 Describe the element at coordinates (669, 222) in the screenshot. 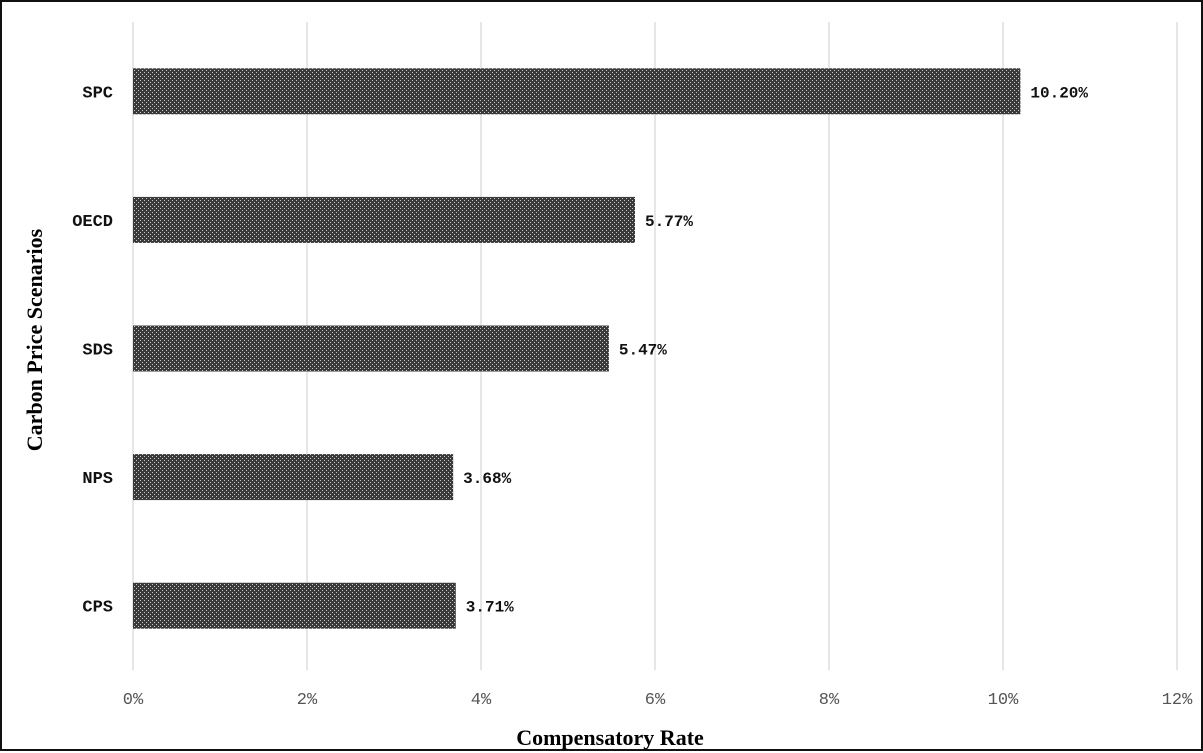

I see `value-label: 5.77%` at that location.